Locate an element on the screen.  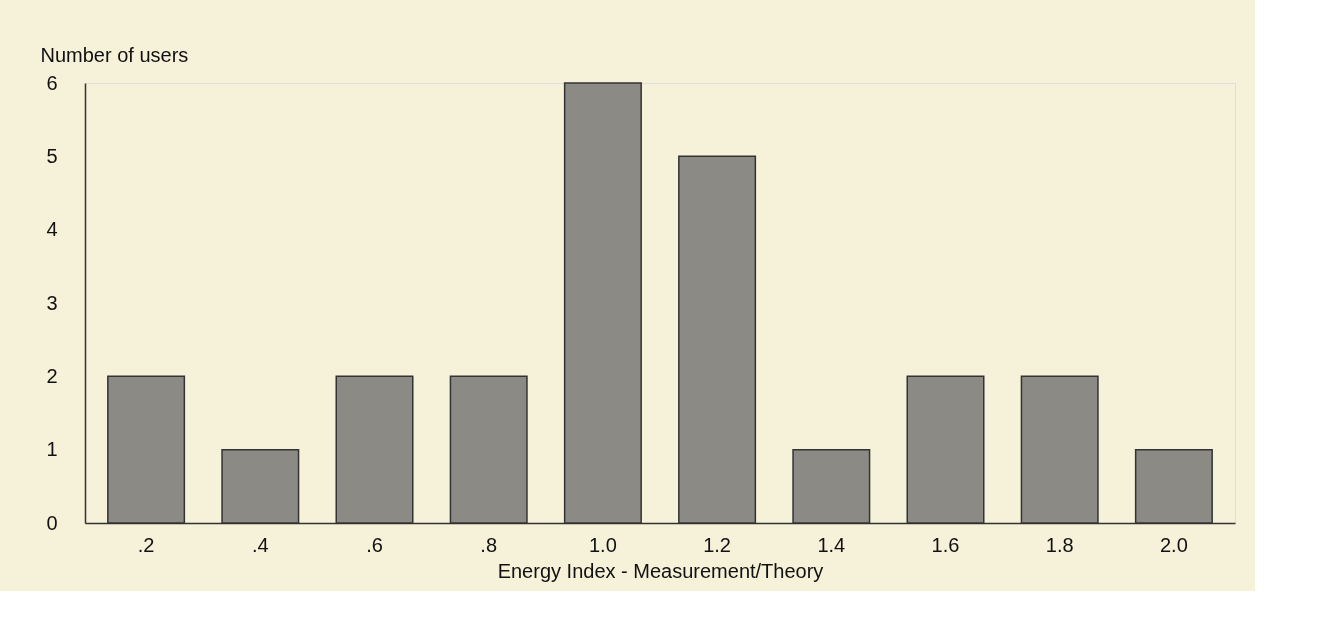
x-tick-label: .6 is located at coordinates (374, 544).